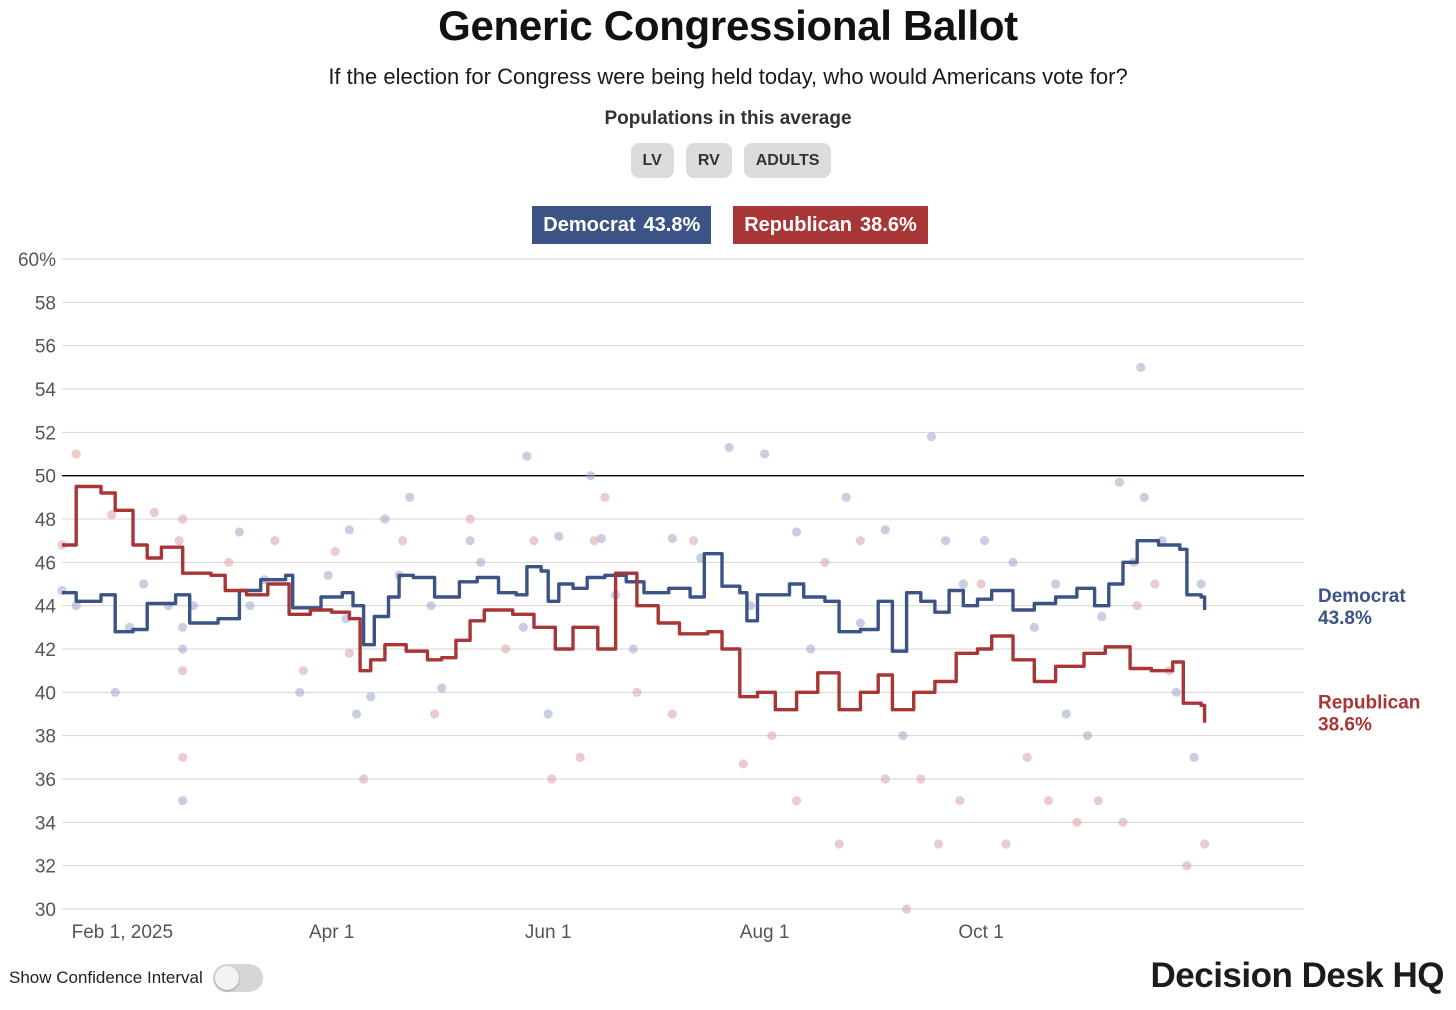 This screenshot has height=1010, width=1456. I want to click on y-tick-label: 30, so click(45, 910).